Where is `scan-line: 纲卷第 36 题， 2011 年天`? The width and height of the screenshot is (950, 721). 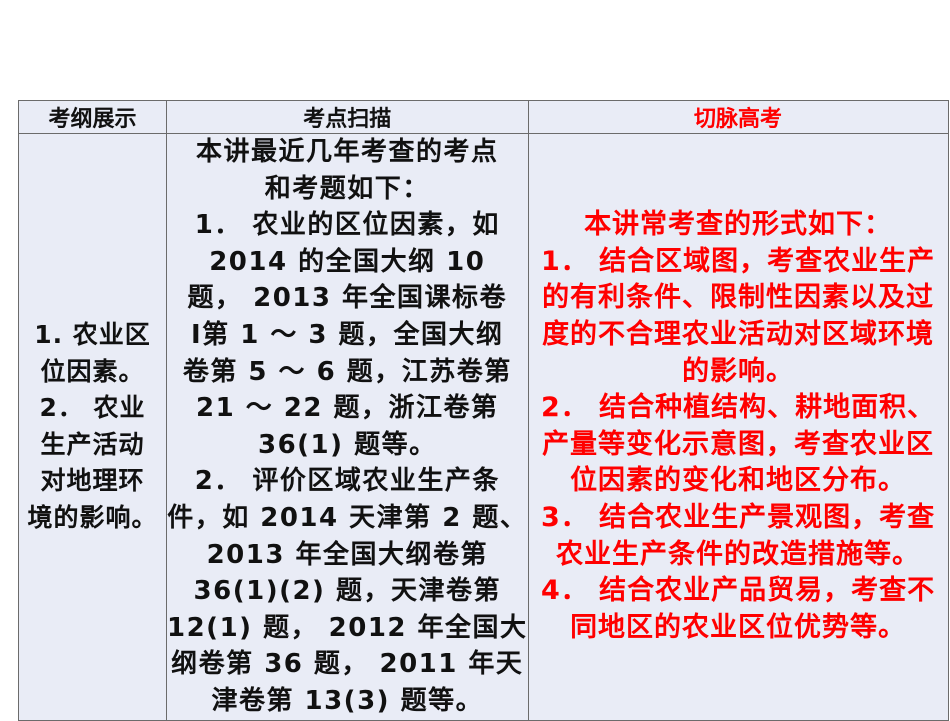
scan-line: 纲卷第 36 题， 2011 年天 is located at coordinates (347, 664).